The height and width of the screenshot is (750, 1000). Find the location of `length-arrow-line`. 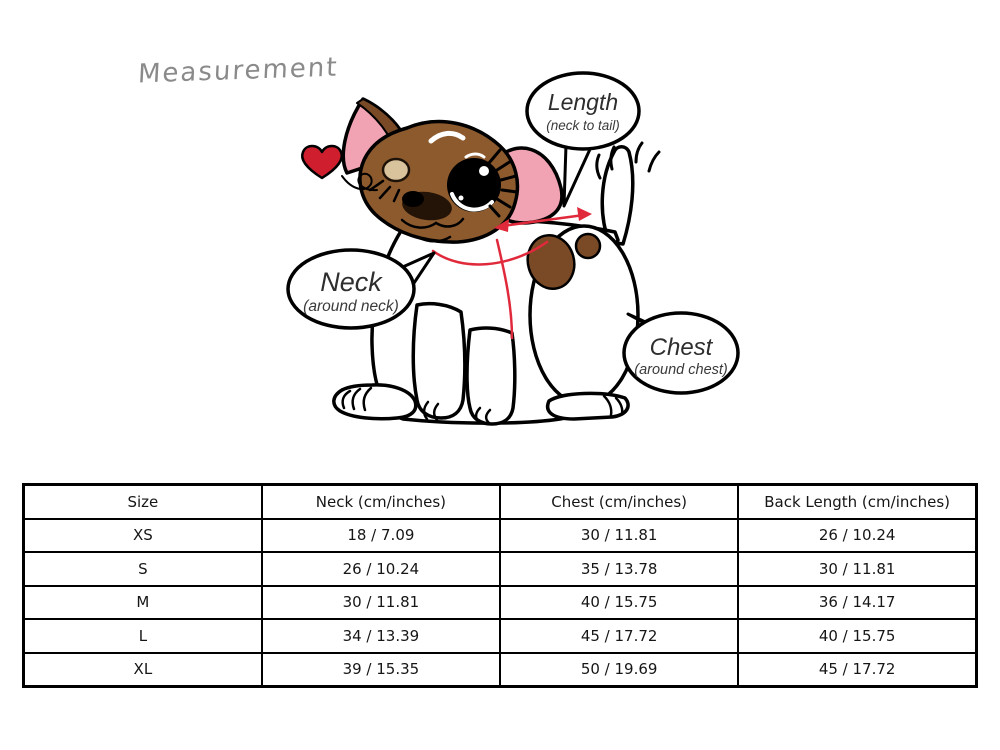

length-arrow-line is located at coordinates (543, 220).